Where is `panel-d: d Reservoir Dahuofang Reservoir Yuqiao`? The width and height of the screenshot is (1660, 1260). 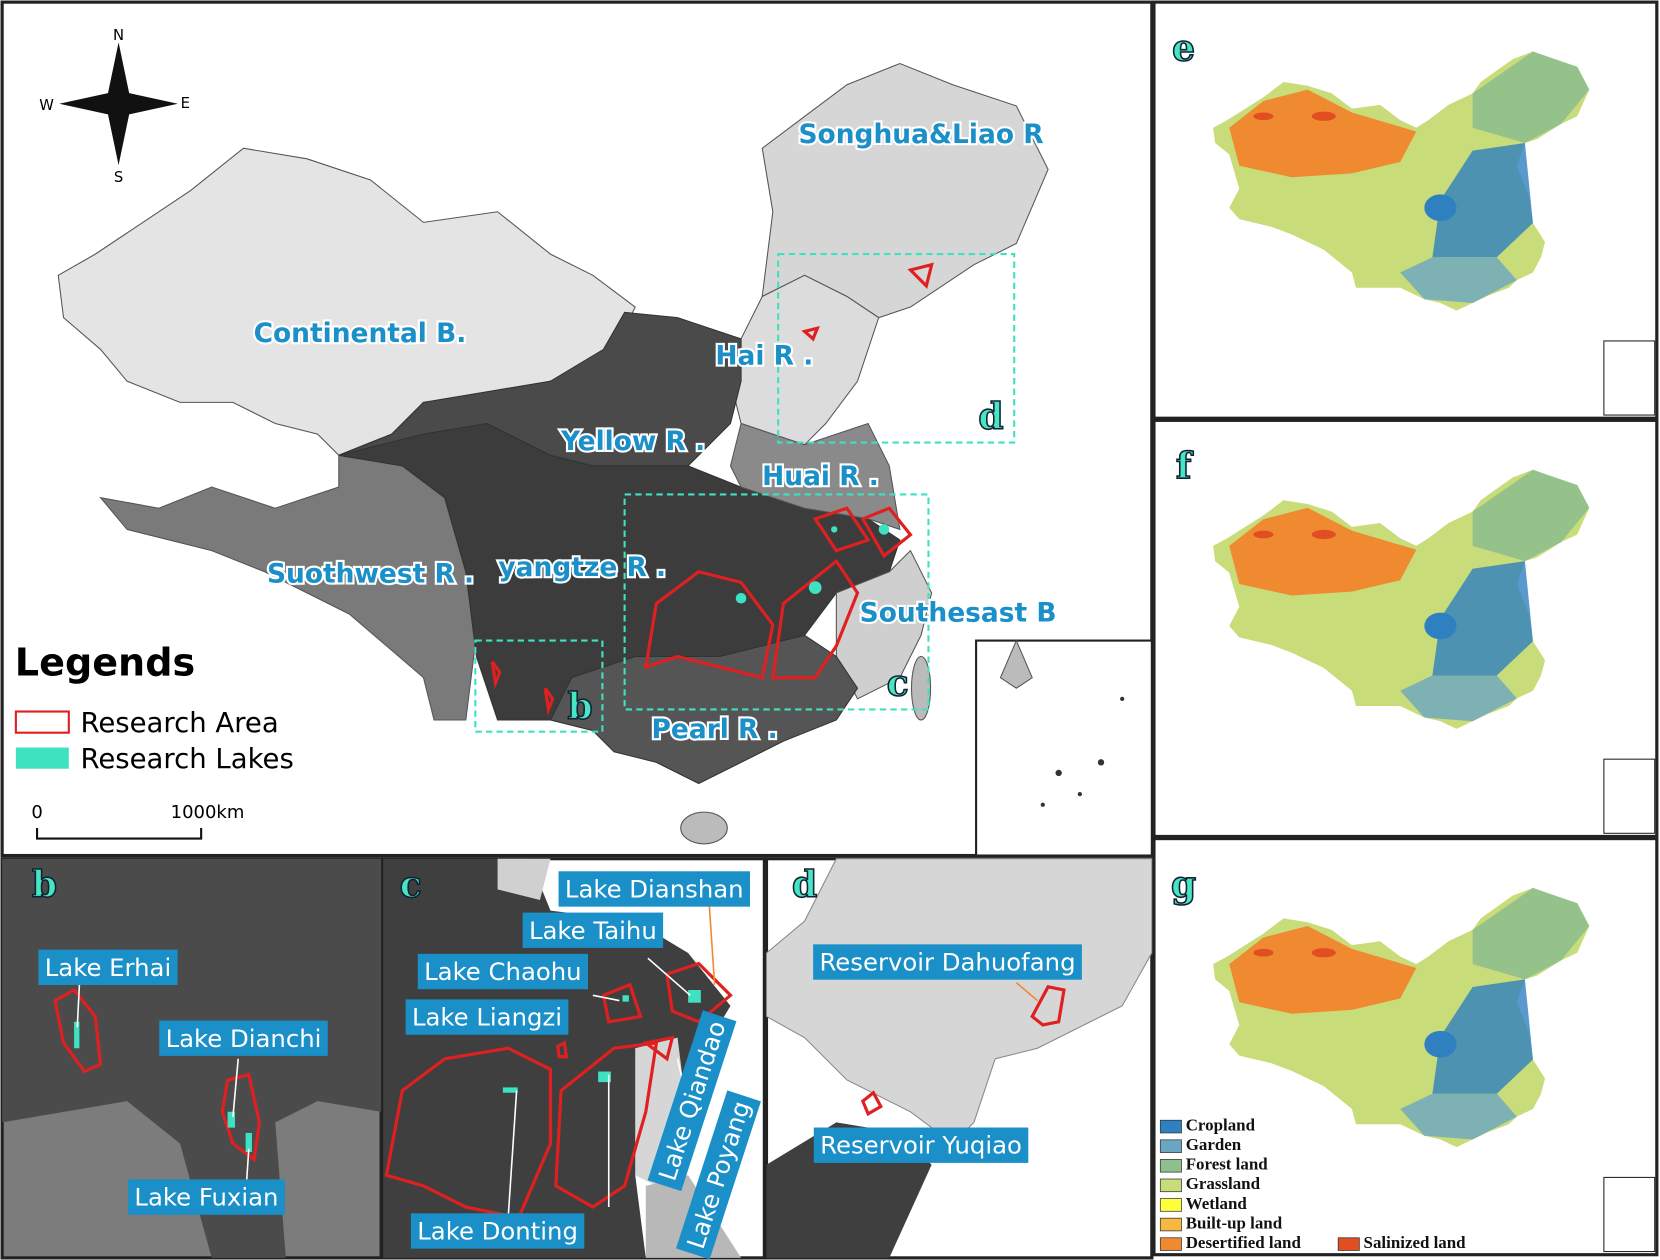 panel-d: d Reservoir Dahuofang Reservoir Yuqiao is located at coordinates (959, 1058).